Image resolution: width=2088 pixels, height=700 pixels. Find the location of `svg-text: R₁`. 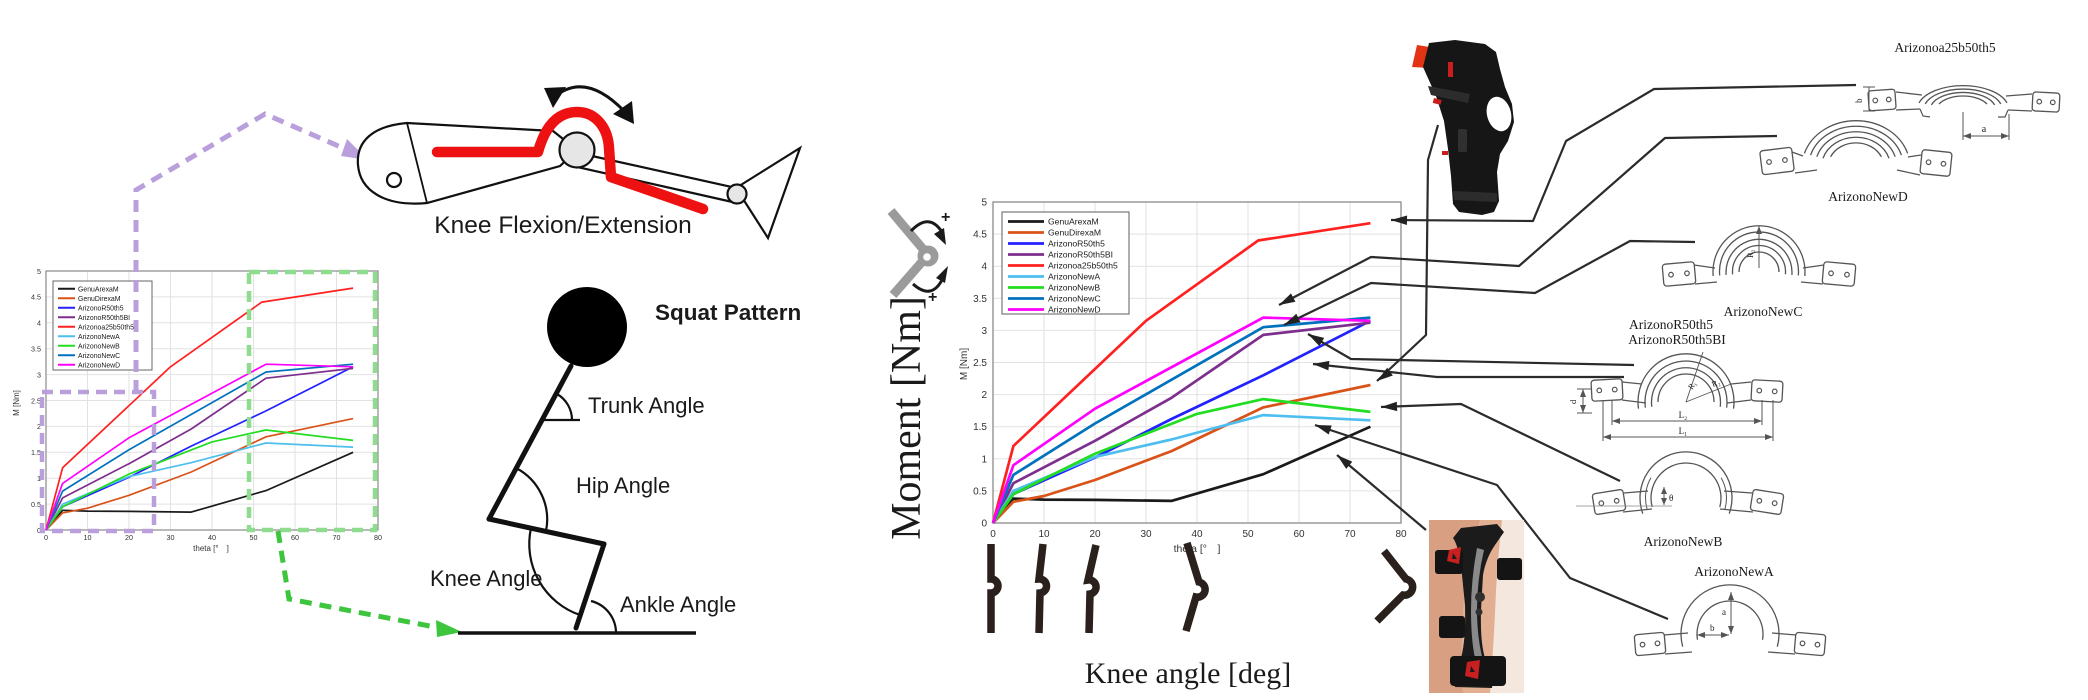

svg-text: R₁ is located at coordinates (1692, 385).